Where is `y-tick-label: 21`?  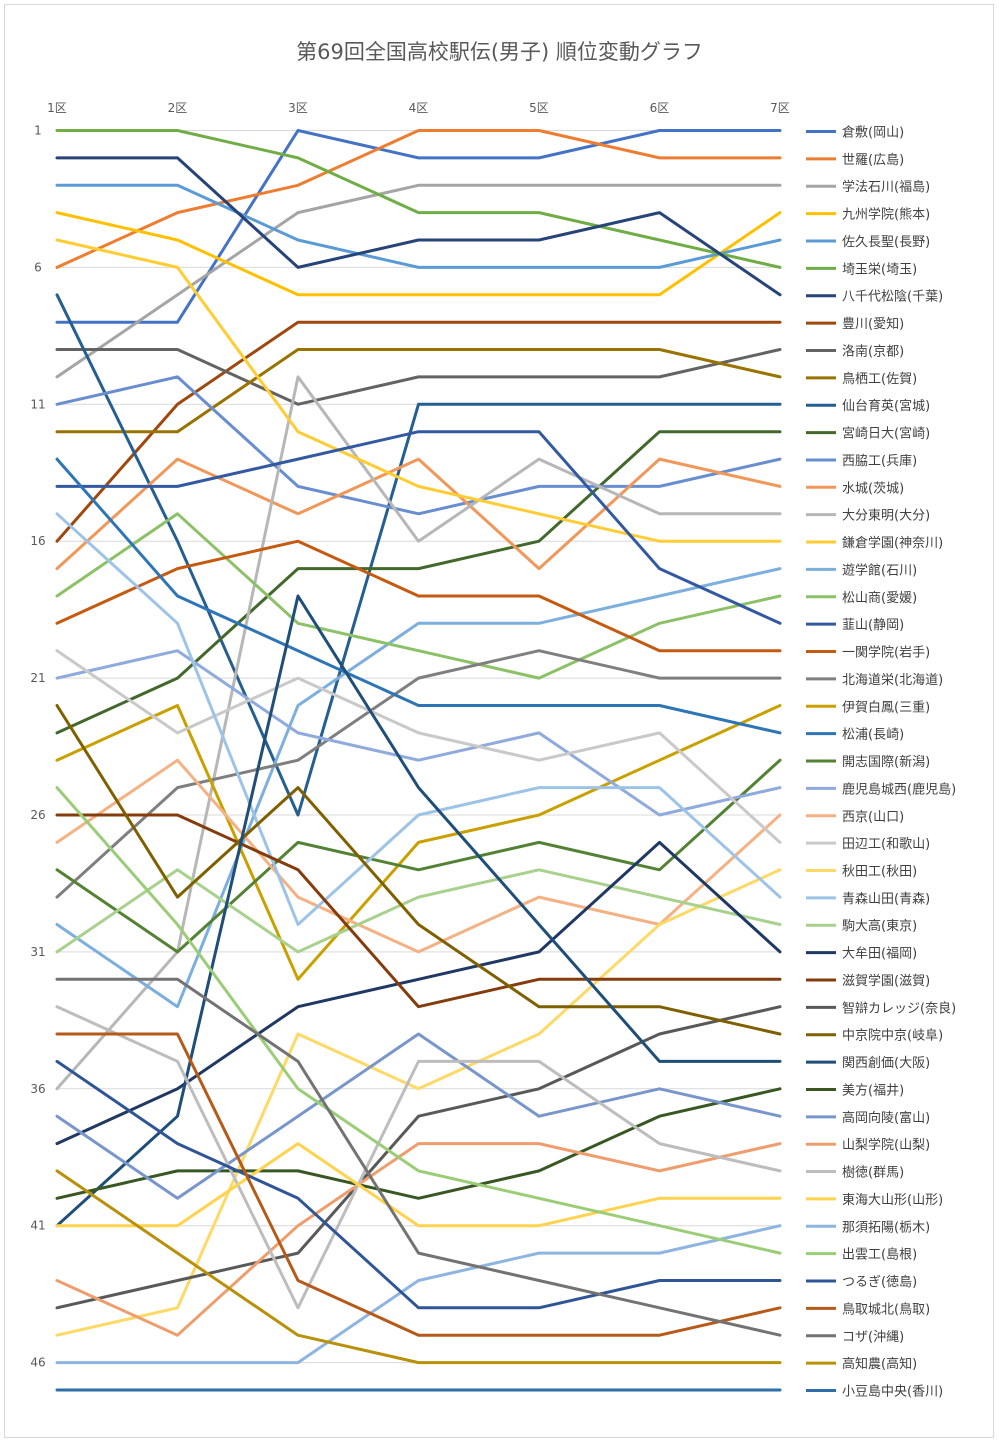
y-tick-label: 21 is located at coordinates (37, 678).